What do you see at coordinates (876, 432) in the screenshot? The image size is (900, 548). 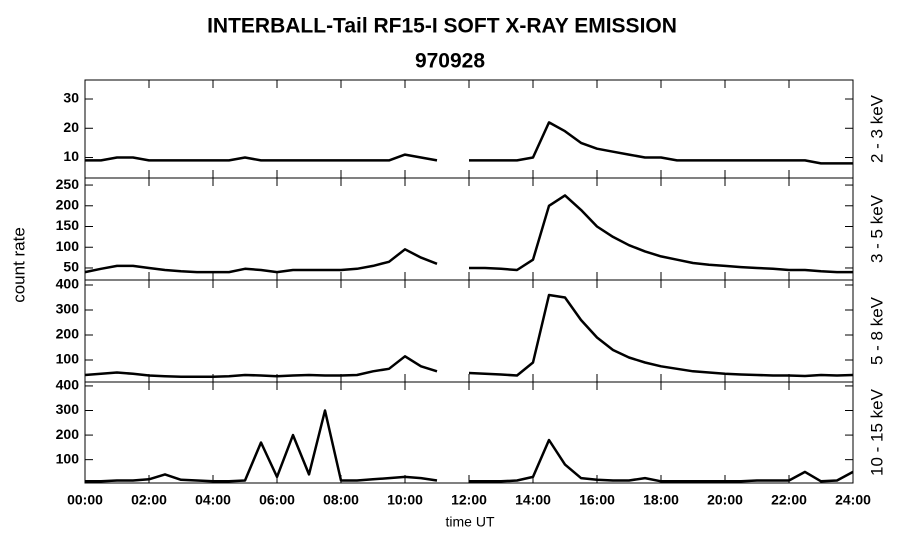 I see `panel-label: 10 - 15 keV` at bounding box center [876, 432].